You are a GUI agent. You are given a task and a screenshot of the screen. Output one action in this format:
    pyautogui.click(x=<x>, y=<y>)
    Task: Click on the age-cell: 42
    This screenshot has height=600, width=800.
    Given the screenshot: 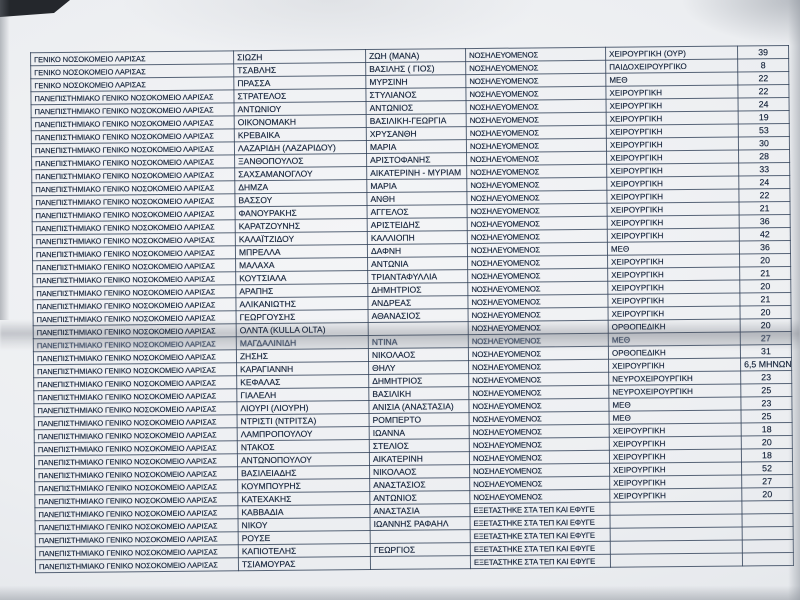 What is the action you would take?
    pyautogui.click(x=765, y=234)
    